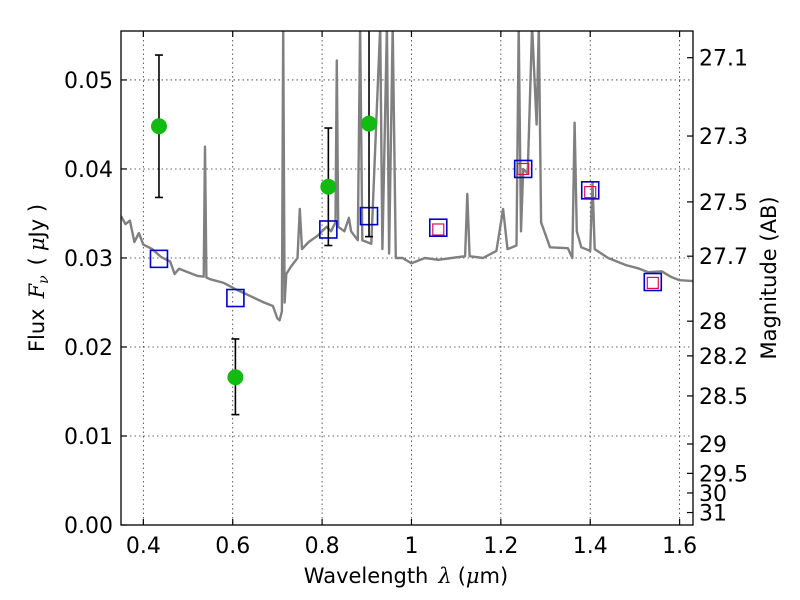 The width and height of the screenshot is (800, 600). I want to click on y2-tick-label: 31, so click(713, 514).